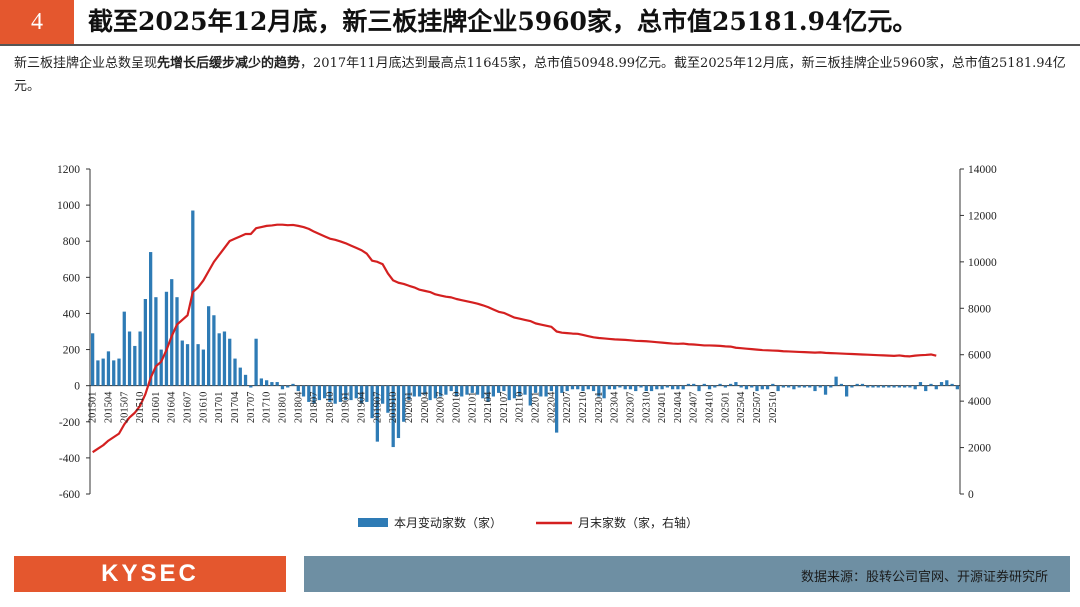  Describe the element at coordinates (373, 522) in the screenshot. I see `legend-bar-swatch` at that location.